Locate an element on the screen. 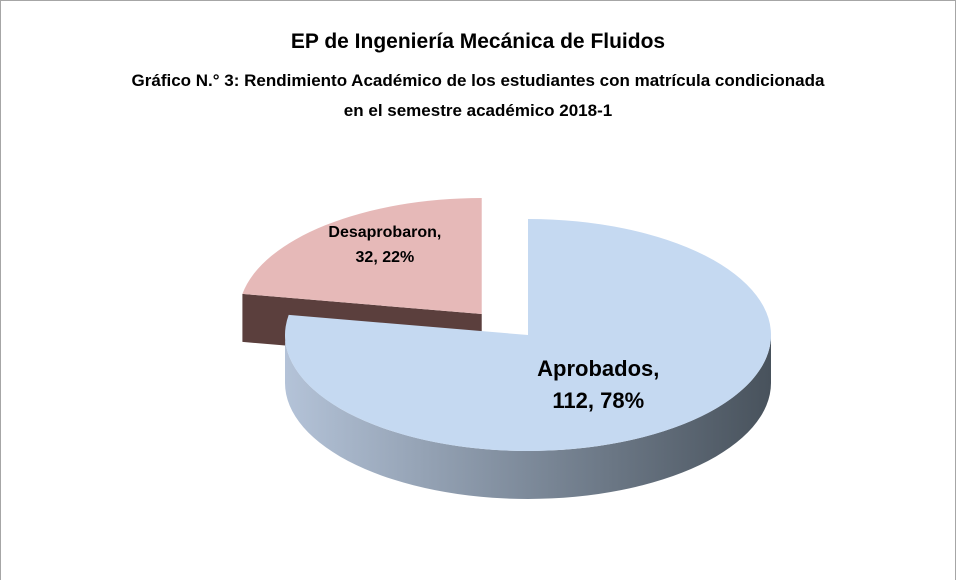  slice is located at coordinates (362, 256).